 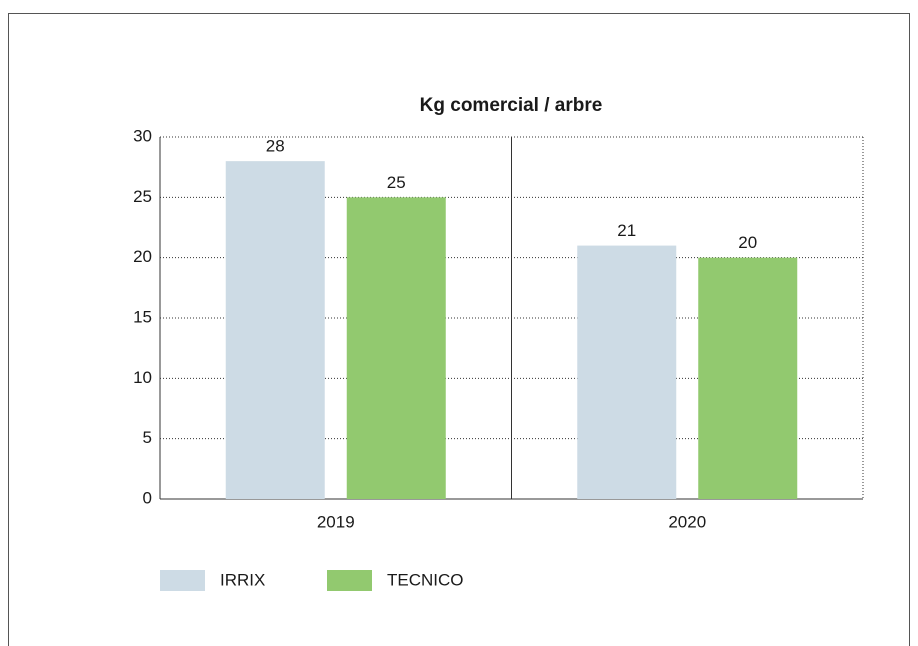 I want to click on y-tick-label: 10, so click(x=142, y=377).